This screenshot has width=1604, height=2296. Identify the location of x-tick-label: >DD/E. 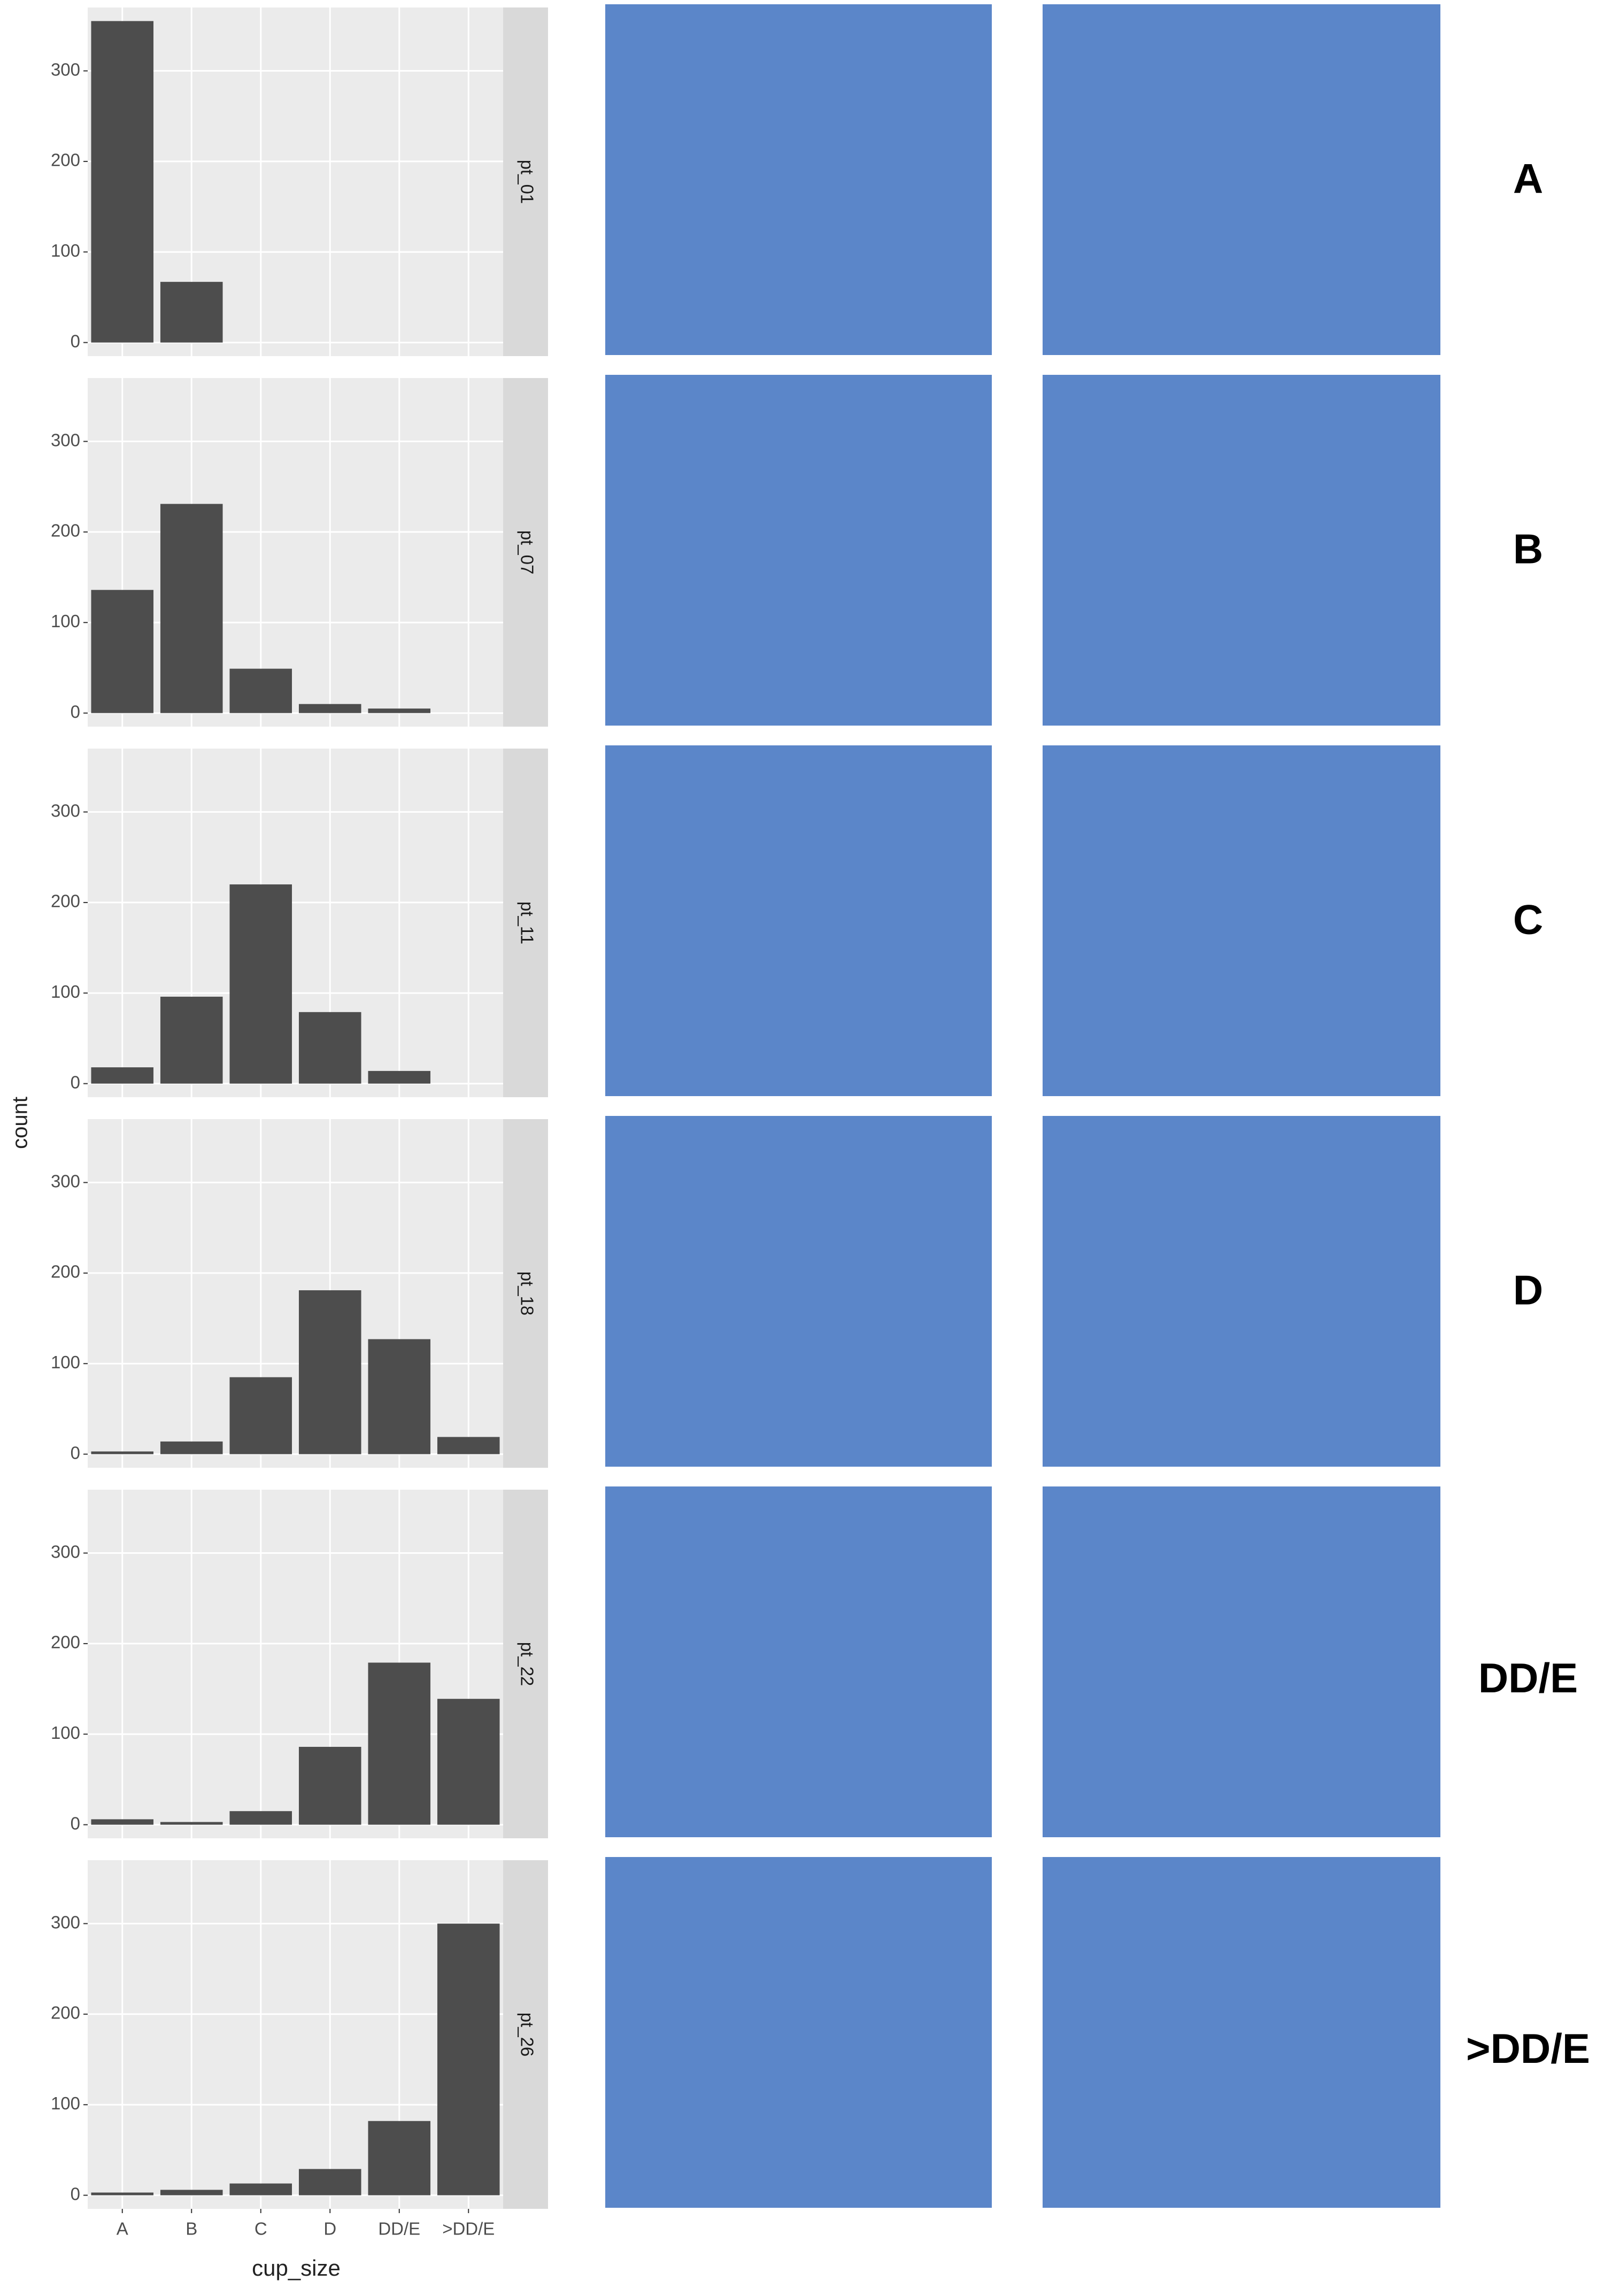
(468, 2229).